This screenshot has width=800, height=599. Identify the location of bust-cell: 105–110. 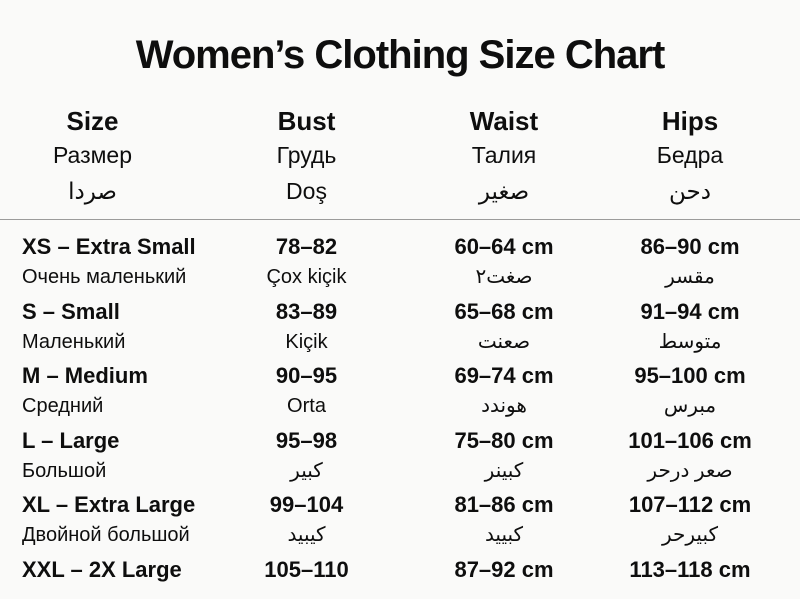
(306, 571).